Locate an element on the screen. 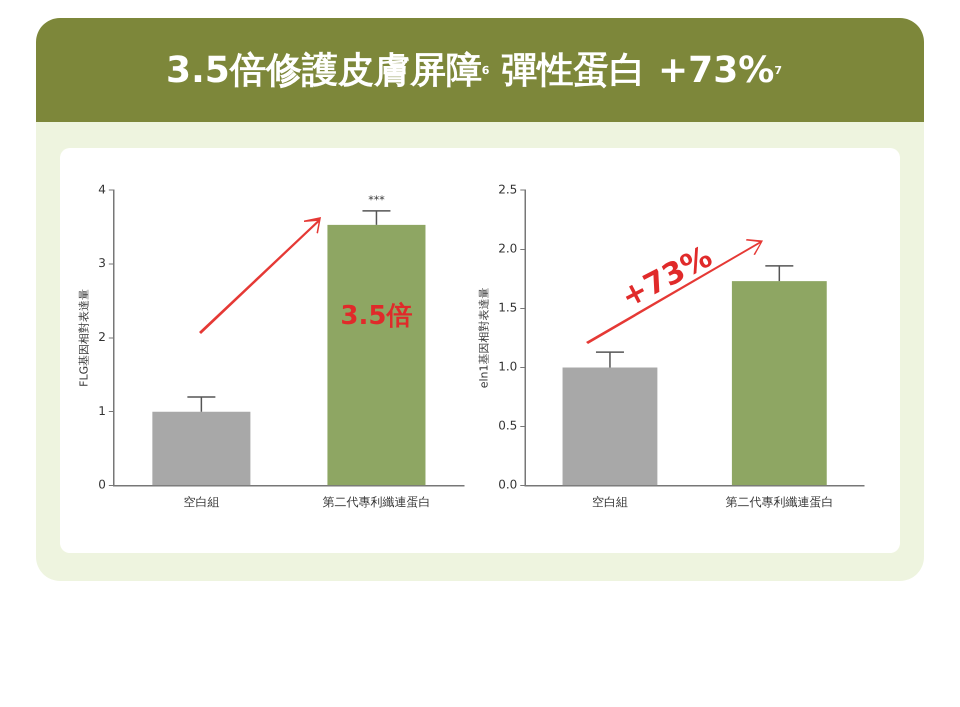  y-tick-label: 3 is located at coordinates (102, 263).